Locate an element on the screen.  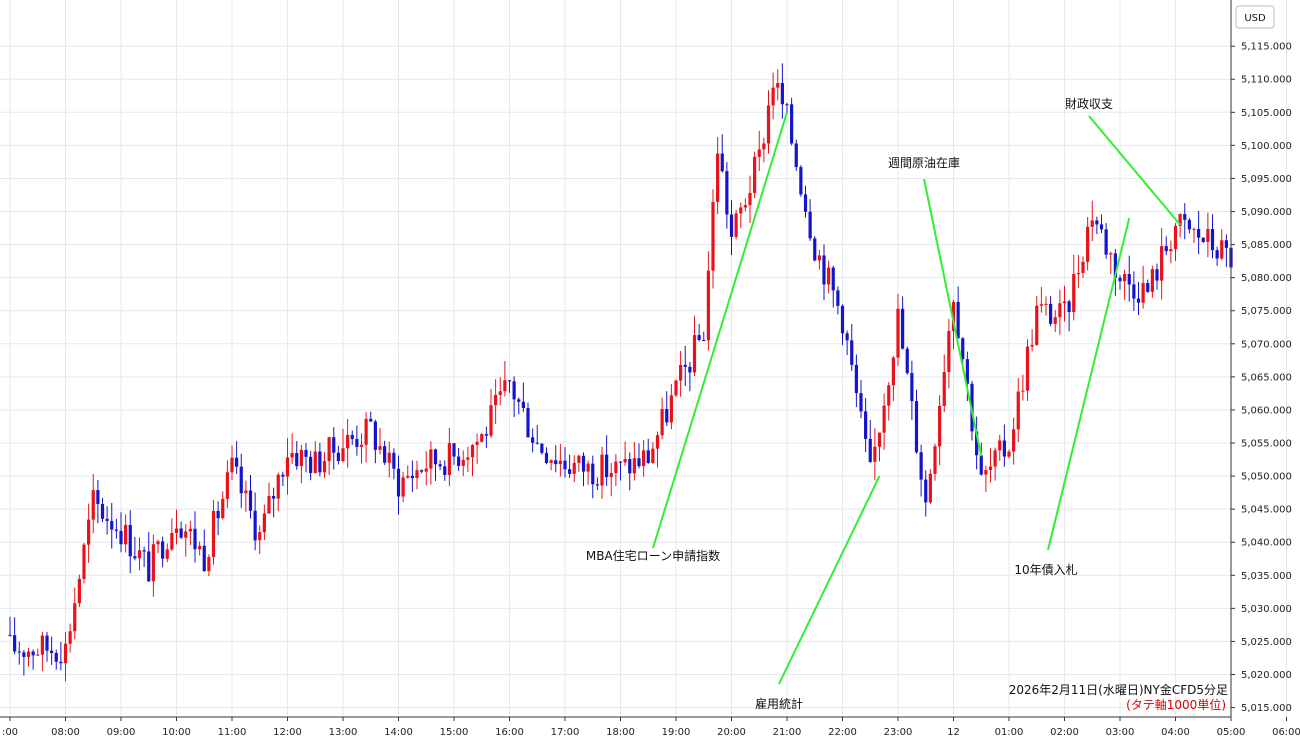
y-tick-label: 5,105.000 is located at coordinates (1266, 113).